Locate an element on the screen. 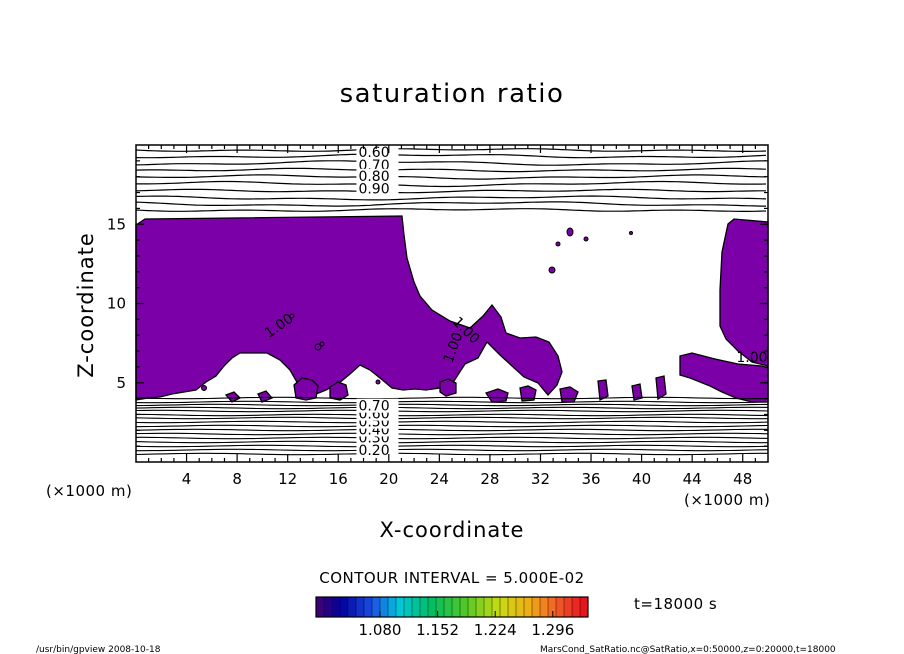 Image resolution: width=904 pixels, height=654 pixels. colorbar-label: 1.152 is located at coordinates (437, 630).